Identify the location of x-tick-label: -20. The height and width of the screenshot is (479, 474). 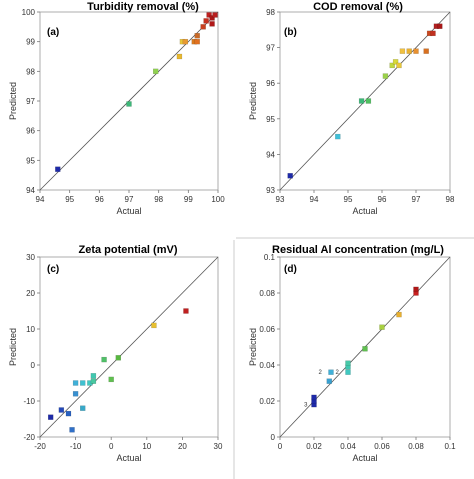
(40, 446).